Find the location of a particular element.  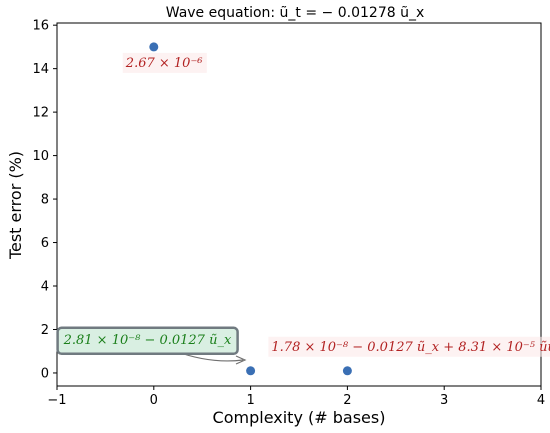

x-tick-label: 1 is located at coordinates (250, 400).